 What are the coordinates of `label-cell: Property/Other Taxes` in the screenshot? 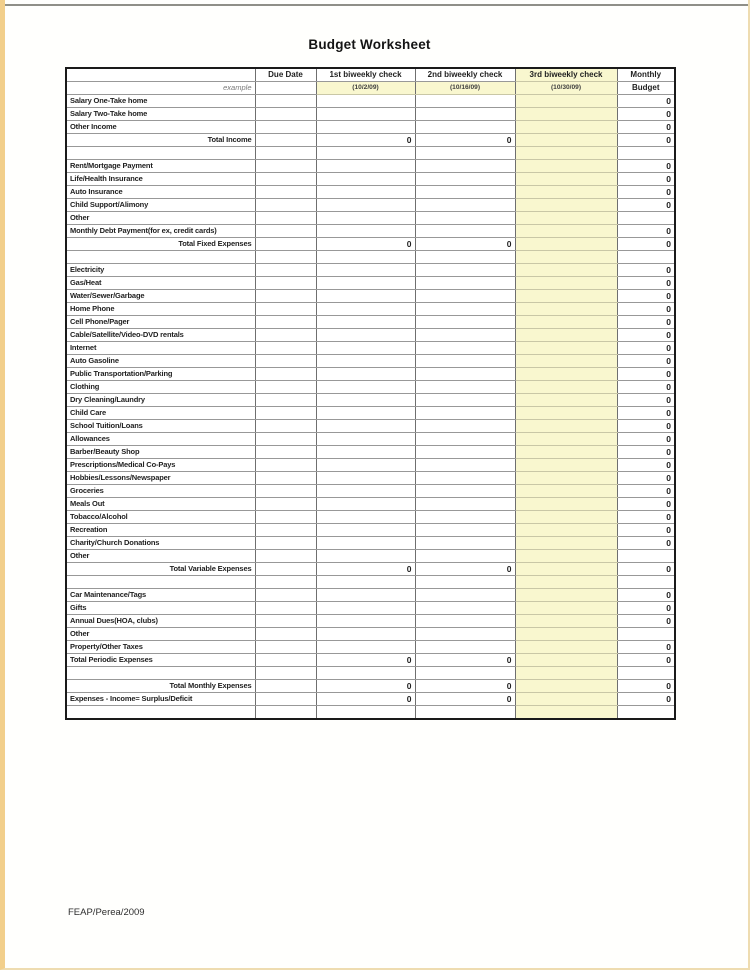 It's located at (160, 647).